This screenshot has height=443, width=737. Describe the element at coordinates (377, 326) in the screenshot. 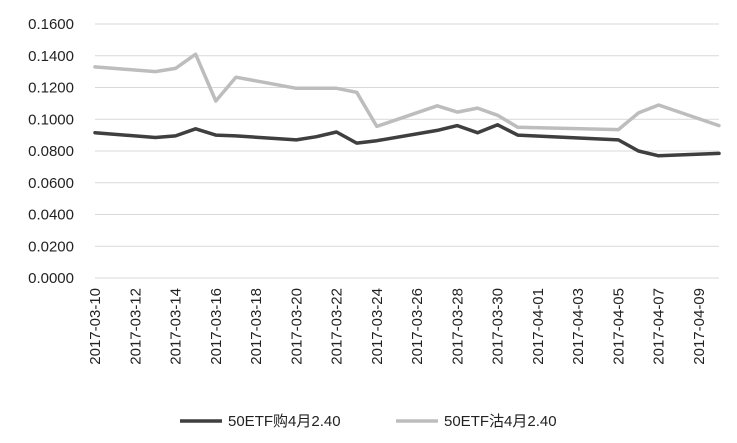

I see `x-tick-label: 2017-03-24` at that location.